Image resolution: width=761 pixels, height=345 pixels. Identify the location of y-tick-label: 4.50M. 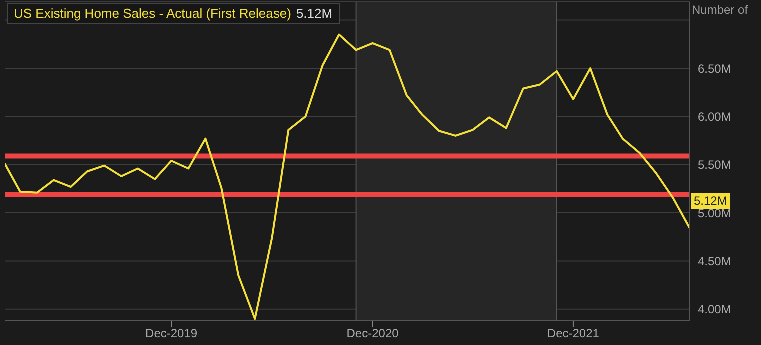
(715, 261).